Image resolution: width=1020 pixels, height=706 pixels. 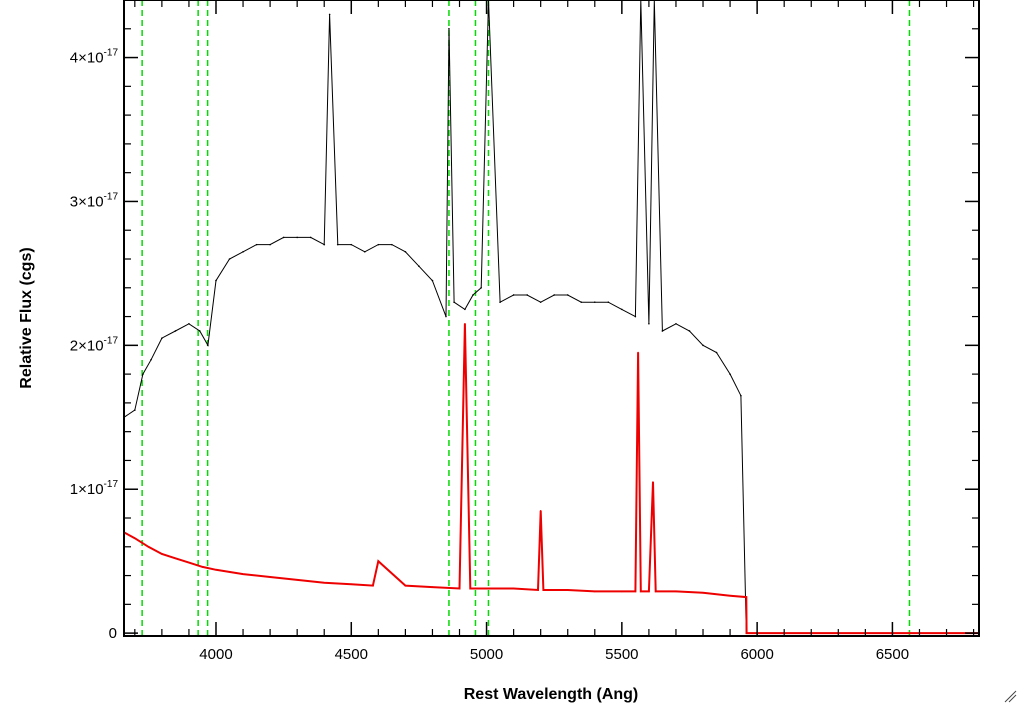 What do you see at coordinates (1010, 696) in the screenshot?
I see `resize-grip-icon` at bounding box center [1010, 696].